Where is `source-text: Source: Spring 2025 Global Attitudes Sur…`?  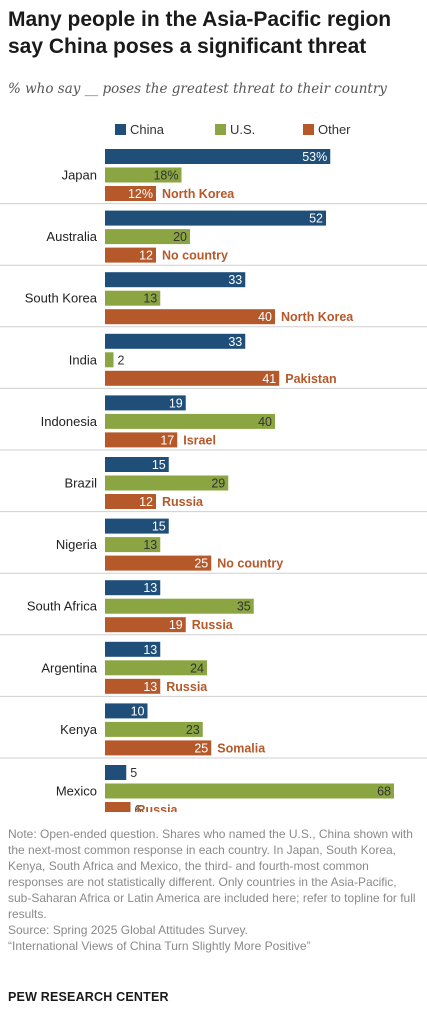
source-text: Source: Spring 2025 Global Attitudes Sur… is located at coordinates (128, 930).